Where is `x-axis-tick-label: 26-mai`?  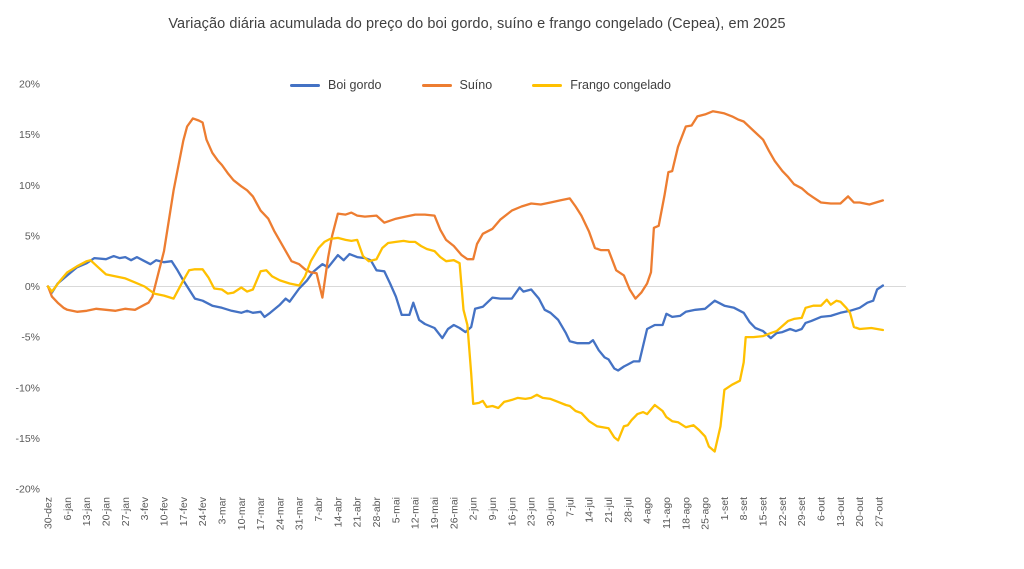 x-axis-tick-label: 26-mai is located at coordinates (454, 513).